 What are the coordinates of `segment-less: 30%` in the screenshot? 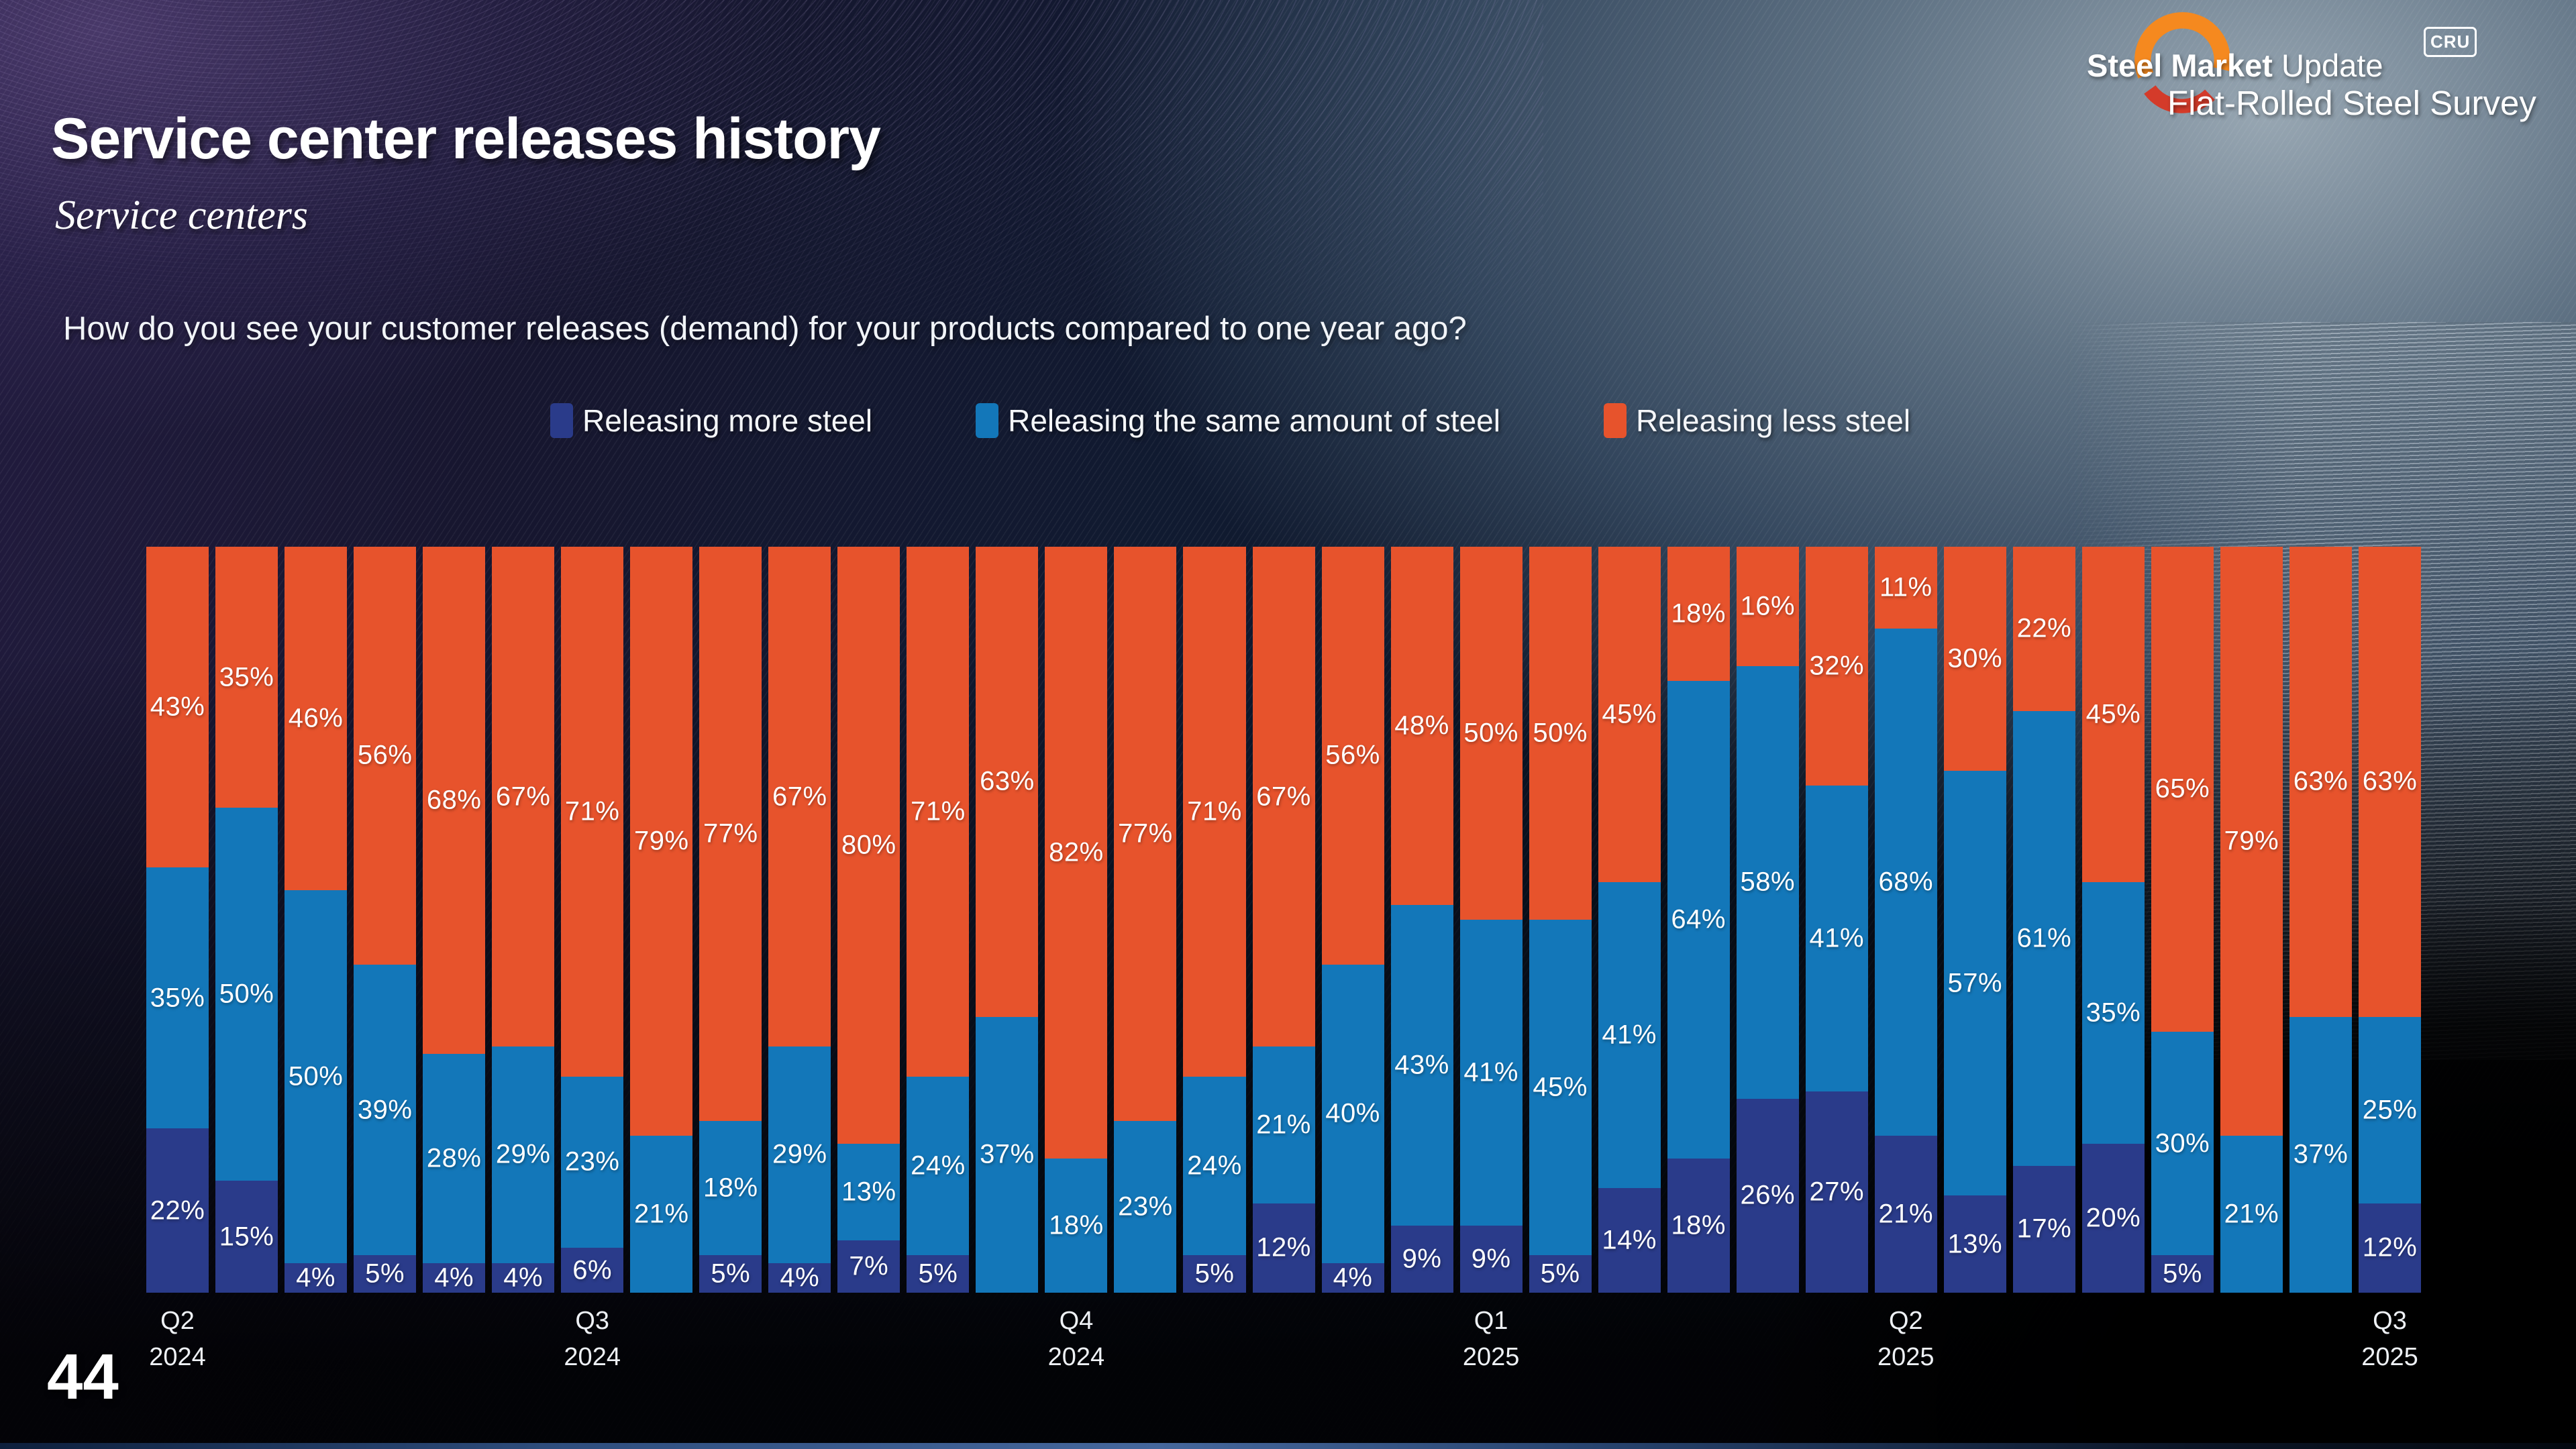 It's located at (1974, 659).